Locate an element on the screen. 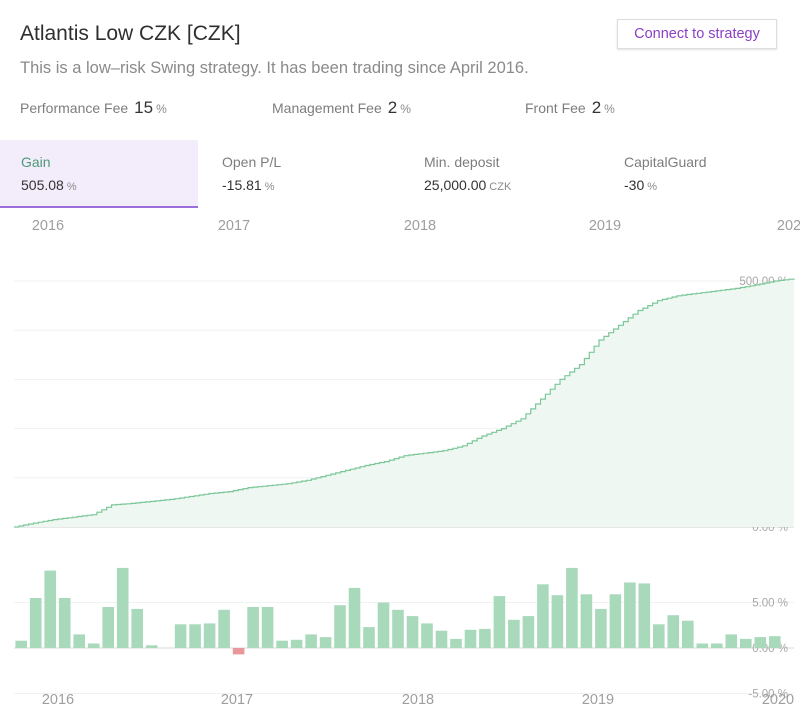 This screenshot has height=718, width=800. tab-min-deposit: Min. deposit 25,000.00 CZK is located at coordinates (503, 174).